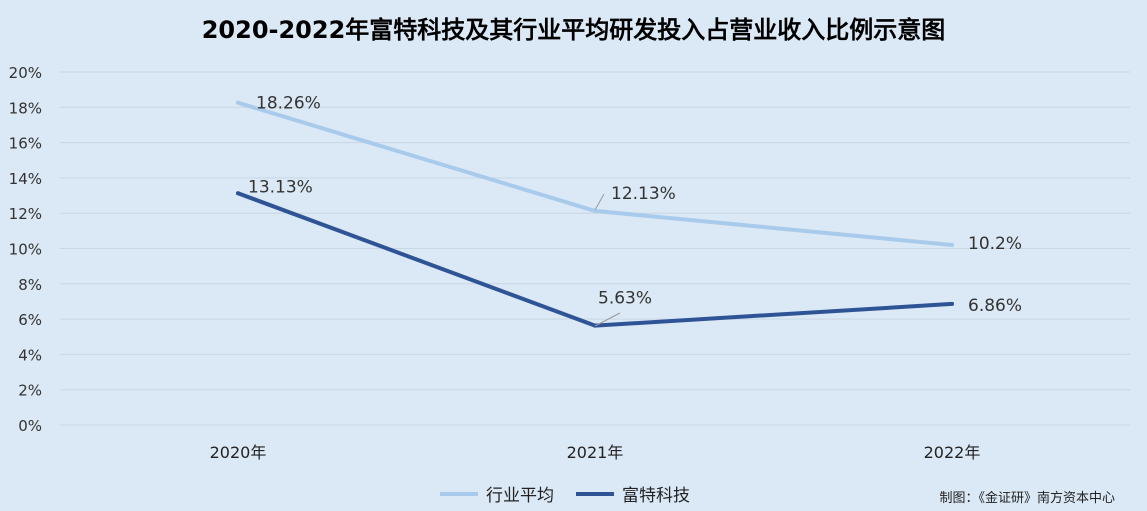 The width and height of the screenshot is (1147, 511). I want to click on y-tick-label: 20%, so click(25, 73).